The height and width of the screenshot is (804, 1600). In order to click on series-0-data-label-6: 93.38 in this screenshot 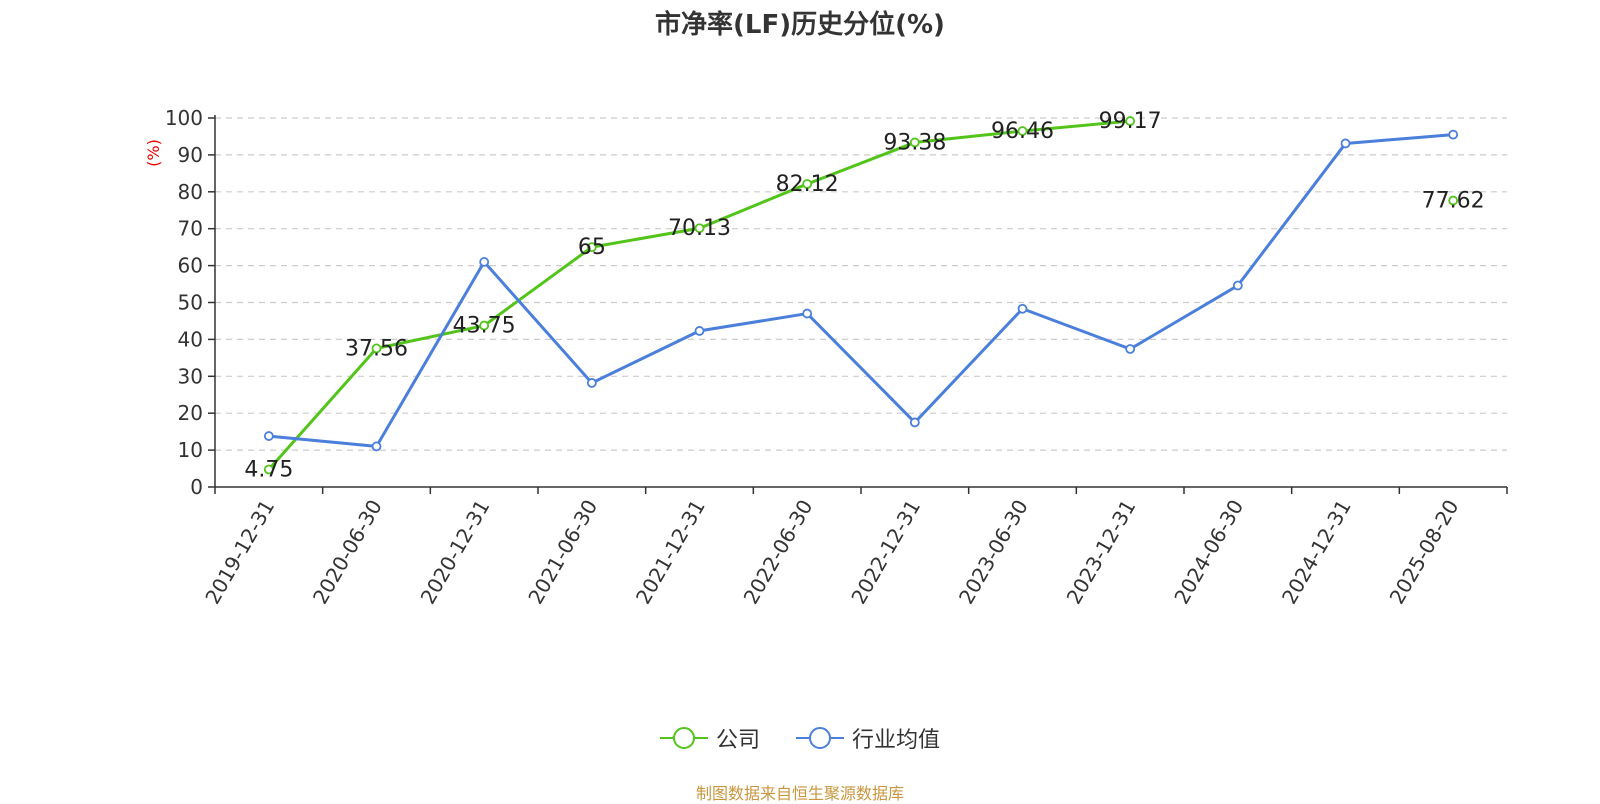, I will do `click(914, 142)`.